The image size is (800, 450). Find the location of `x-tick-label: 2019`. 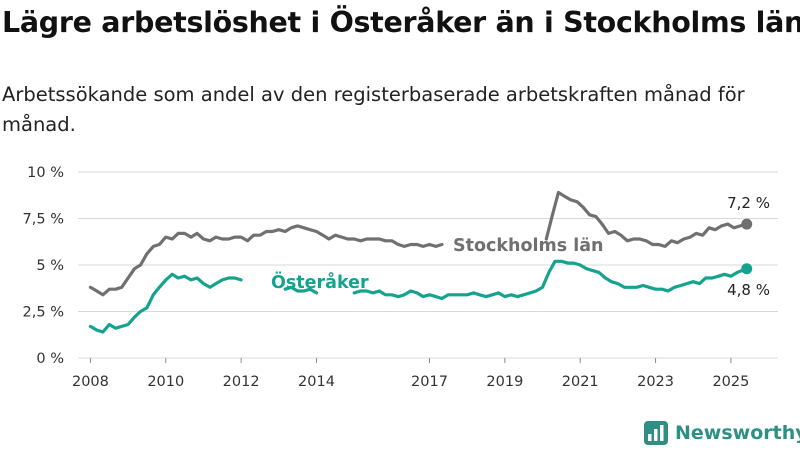

x-tick-label: 2019 is located at coordinates (504, 382).